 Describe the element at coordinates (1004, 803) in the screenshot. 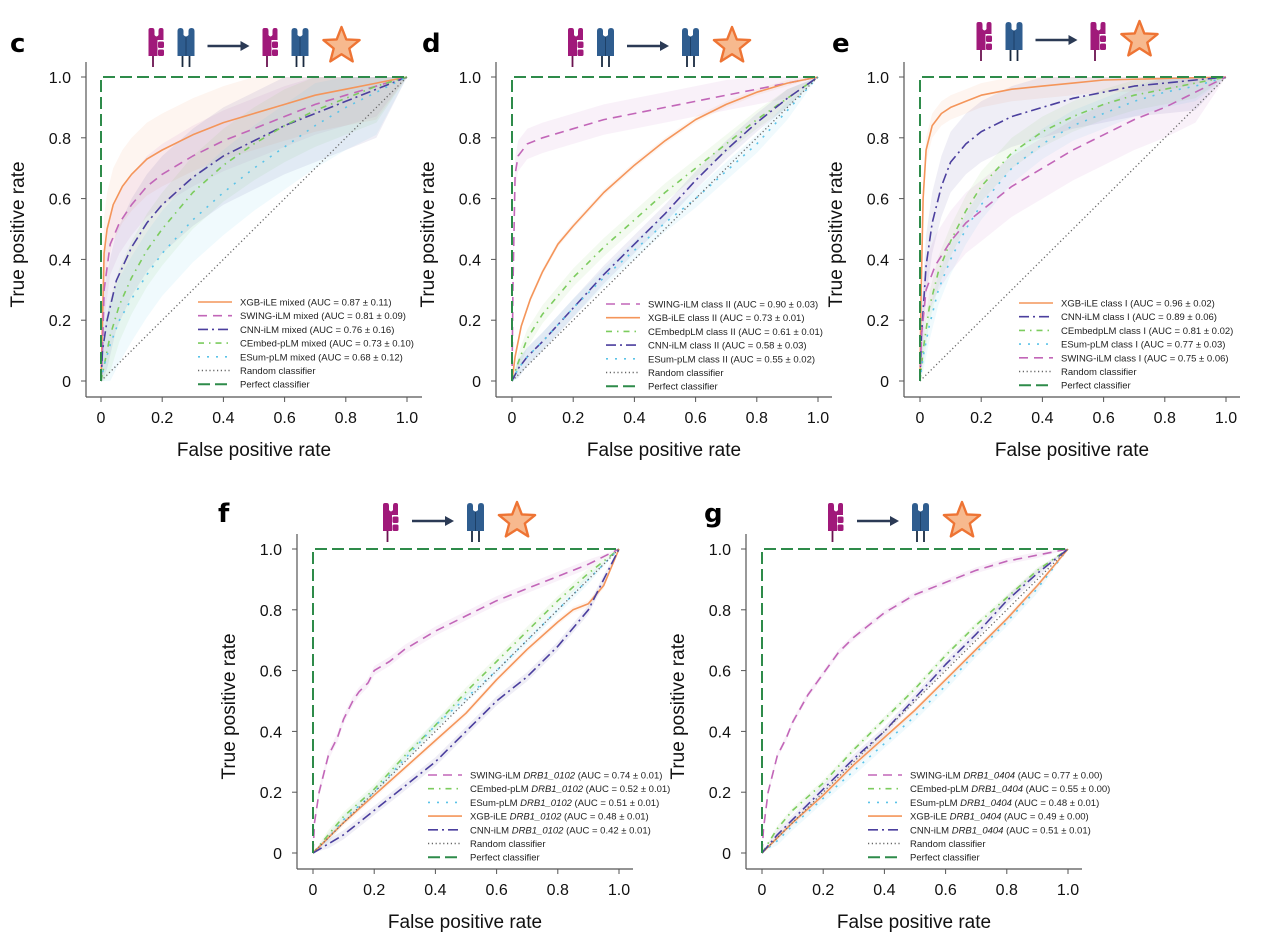

I see `legend-label: ESum-pLM DRB1_0404 (AUC = 0.48 ± 0.01)` at that location.